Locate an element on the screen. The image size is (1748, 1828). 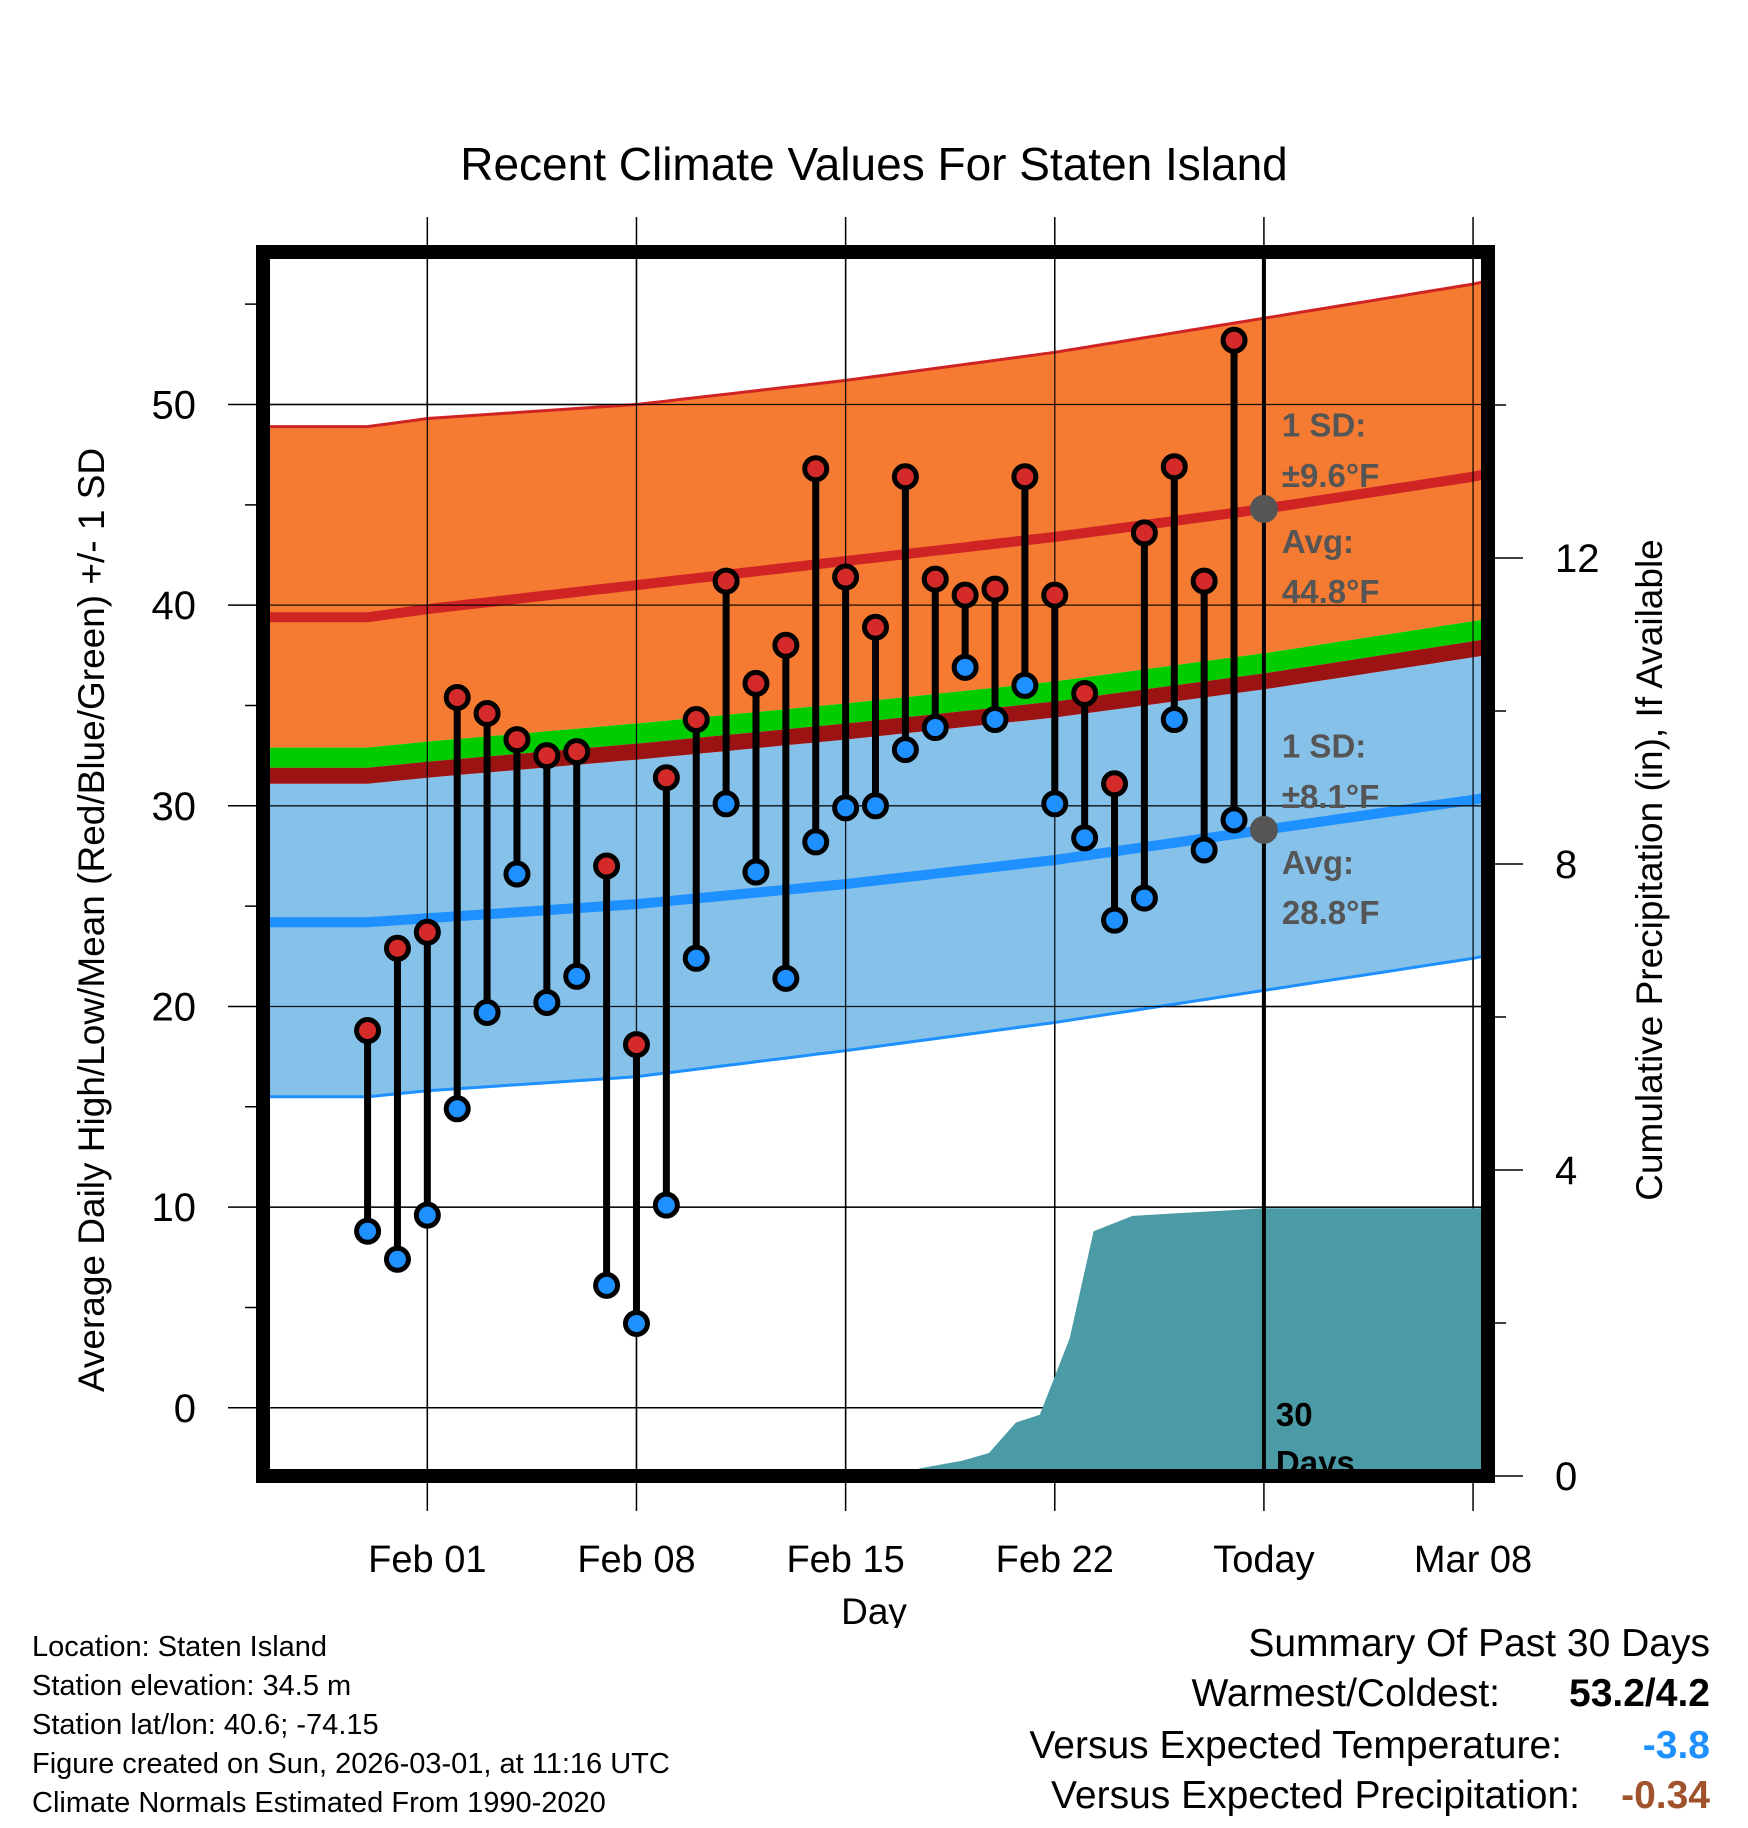
low-avg-value: 28.8°F is located at coordinates (1331, 912).